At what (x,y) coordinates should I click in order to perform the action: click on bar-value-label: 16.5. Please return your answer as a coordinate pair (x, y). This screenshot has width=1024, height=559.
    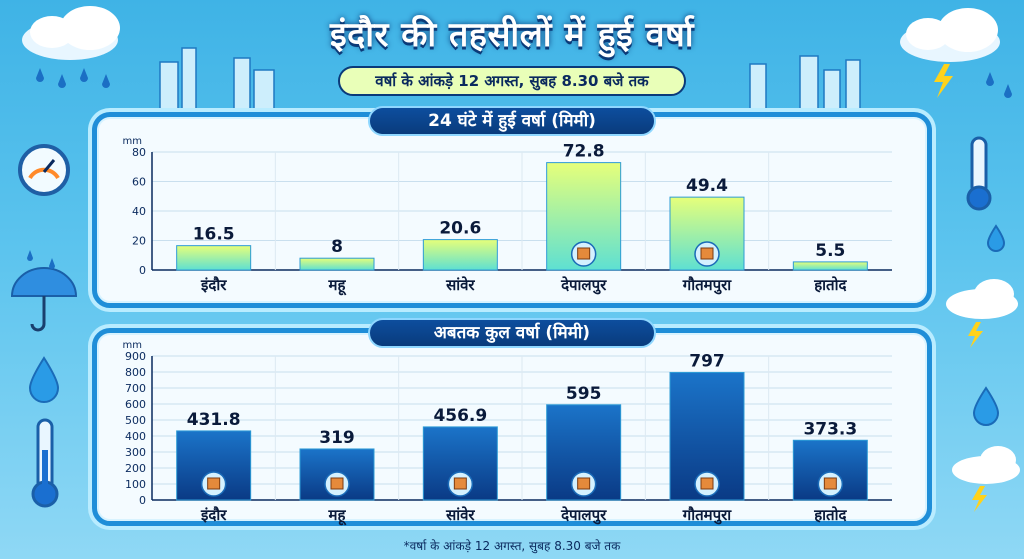
    Looking at the image, I should click on (214, 235).